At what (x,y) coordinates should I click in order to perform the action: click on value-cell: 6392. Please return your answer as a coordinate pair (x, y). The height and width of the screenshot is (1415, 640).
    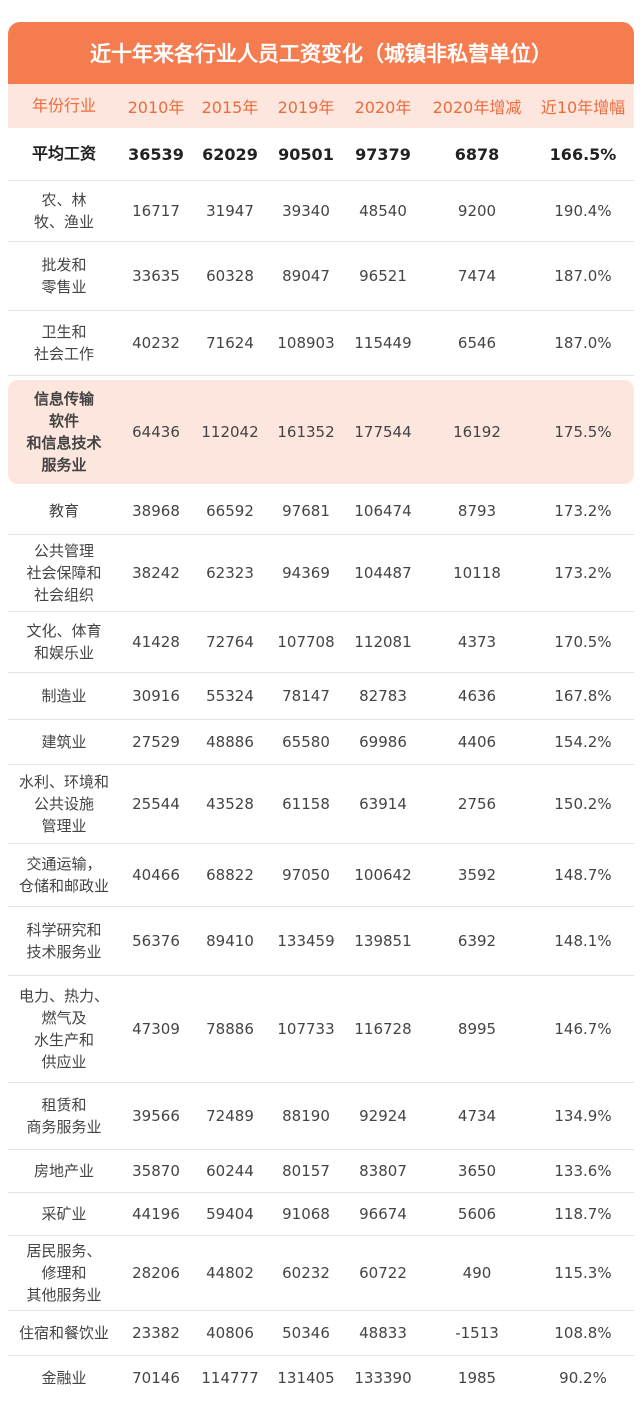
    Looking at the image, I should click on (477, 941).